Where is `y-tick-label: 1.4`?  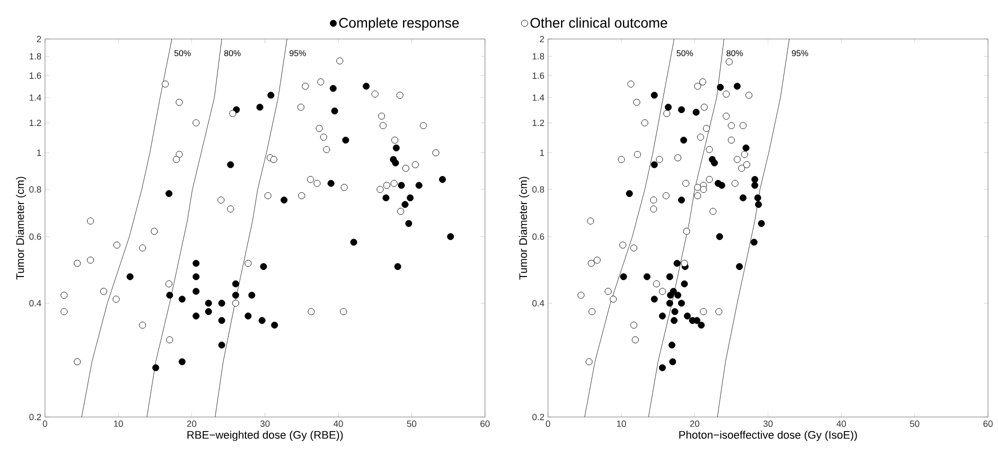 y-tick-label: 1.4 is located at coordinates (538, 97).